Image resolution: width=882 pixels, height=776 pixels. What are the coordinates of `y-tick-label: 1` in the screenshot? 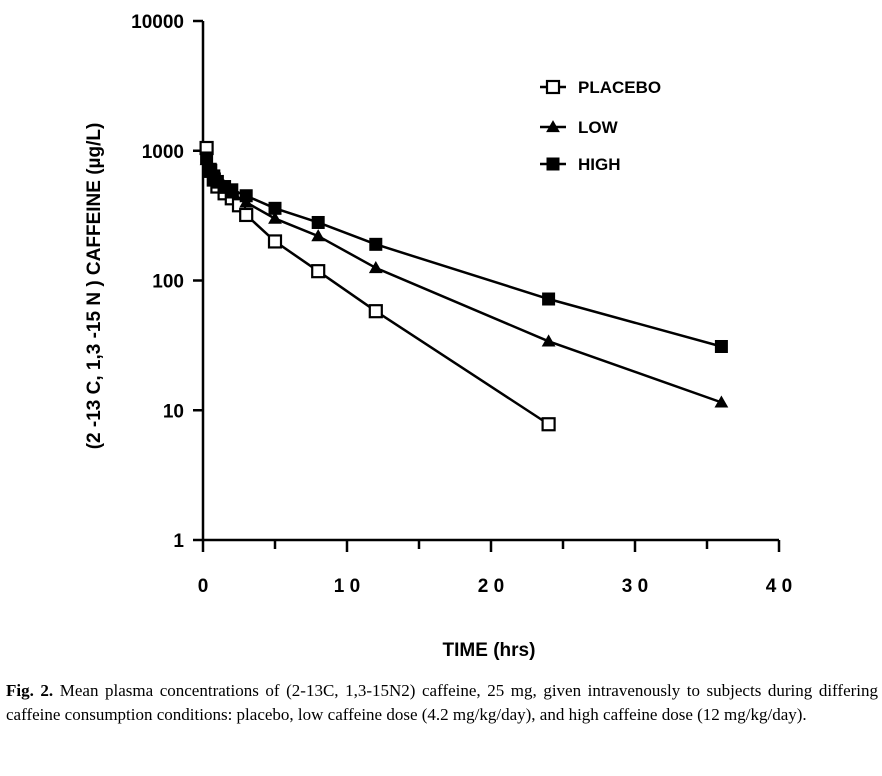 It's located at (178, 541).